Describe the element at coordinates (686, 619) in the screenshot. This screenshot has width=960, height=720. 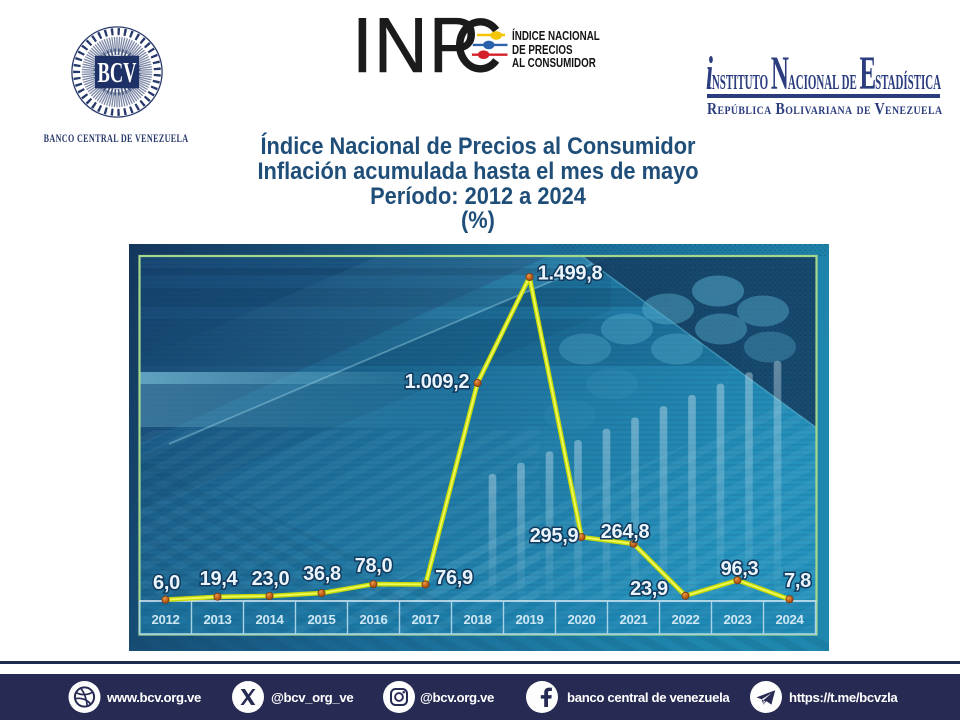
I see `svg-text: 2022` at that location.